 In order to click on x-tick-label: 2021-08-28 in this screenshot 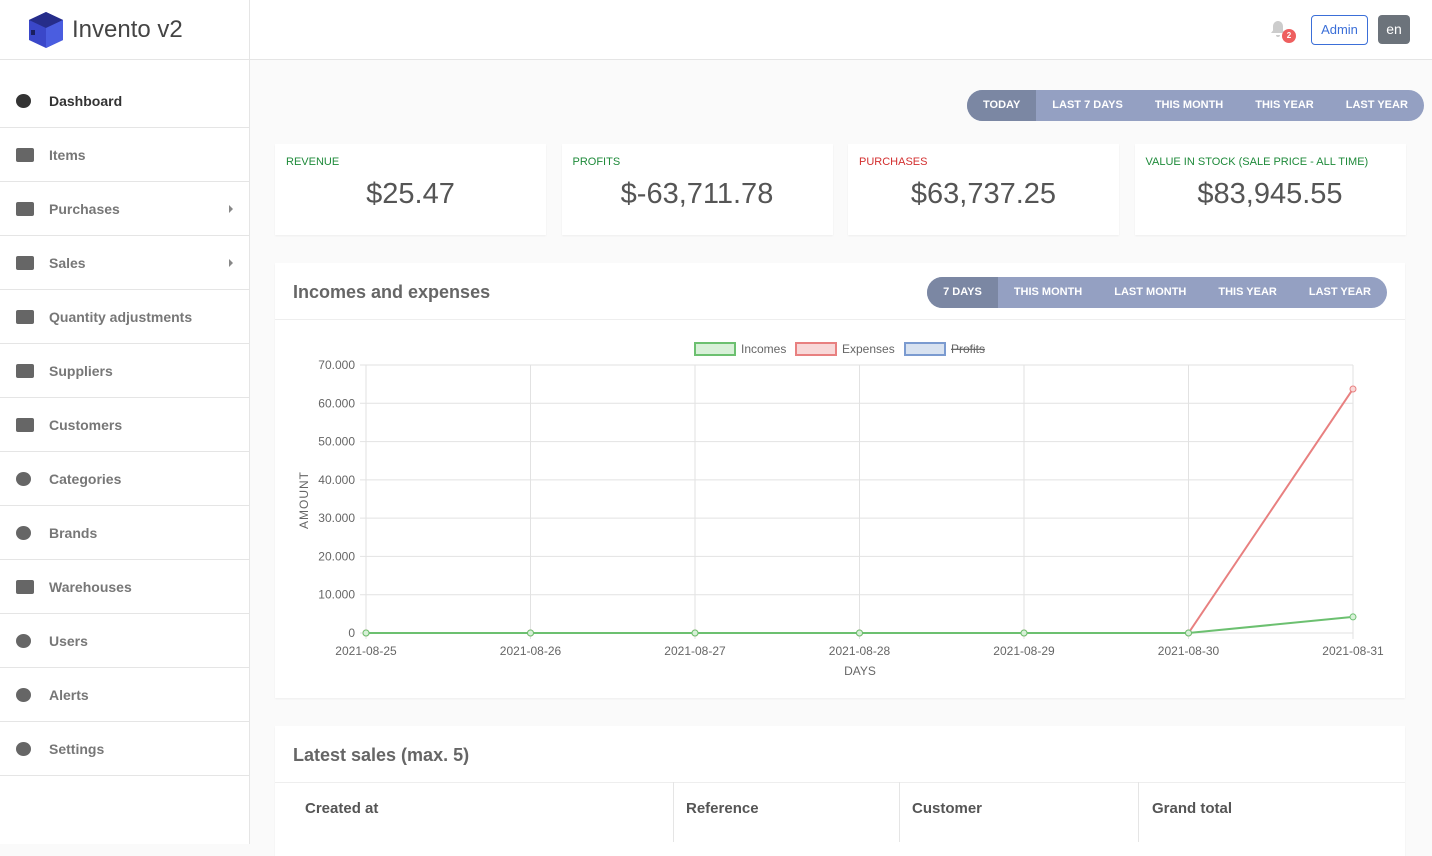, I will do `click(860, 651)`.